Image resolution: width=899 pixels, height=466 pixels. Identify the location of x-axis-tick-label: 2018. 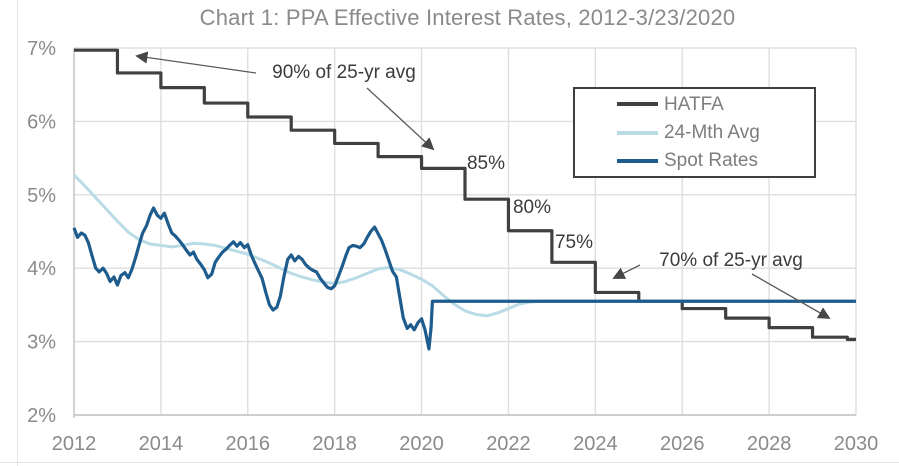
(334, 444).